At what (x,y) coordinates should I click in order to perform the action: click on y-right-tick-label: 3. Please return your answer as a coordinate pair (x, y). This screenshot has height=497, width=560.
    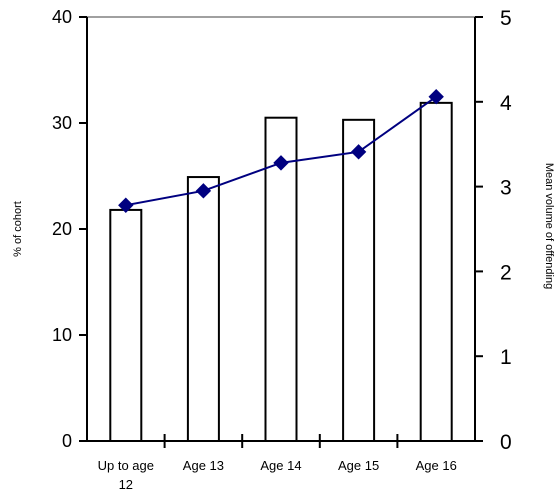
    Looking at the image, I should click on (506, 188).